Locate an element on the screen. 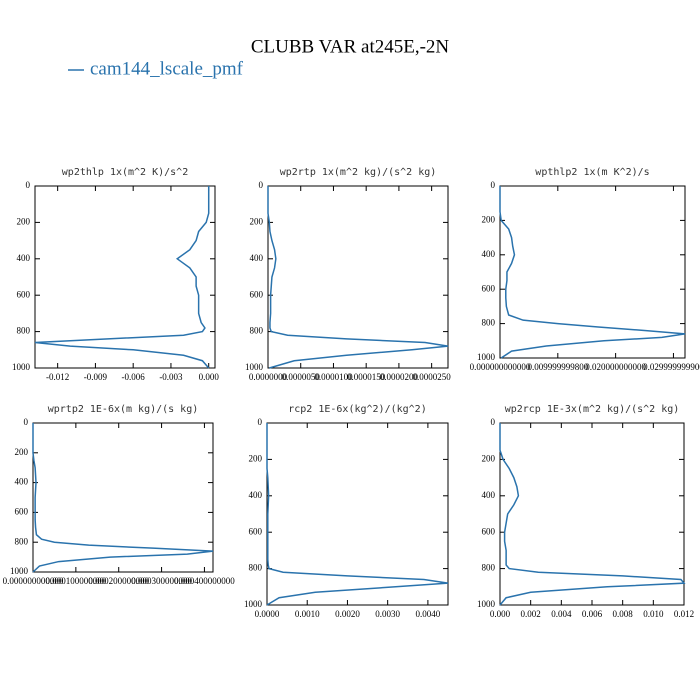 This screenshot has height=700, width=700. x-tick-label: 0.0000100 is located at coordinates (333, 377).